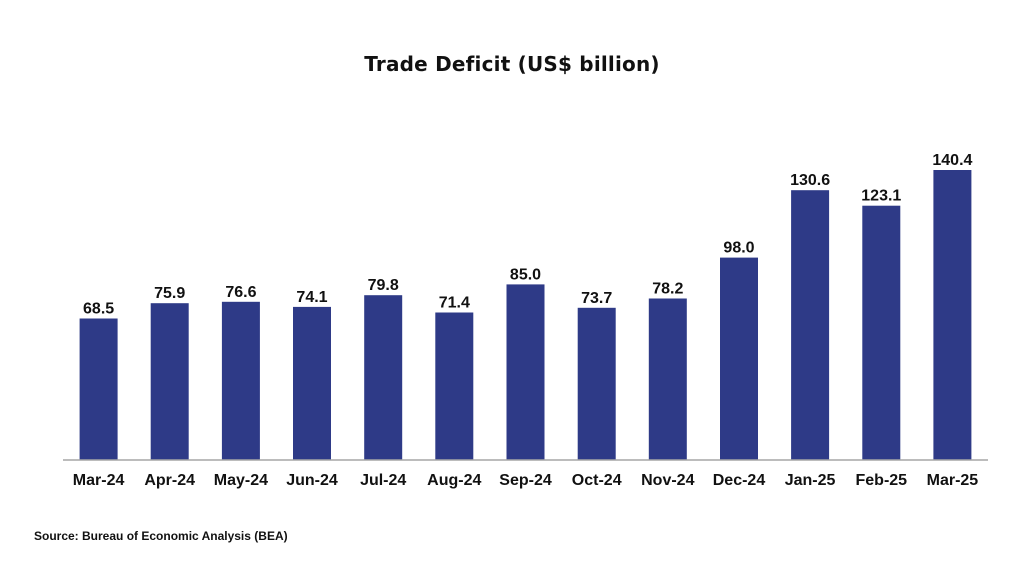 Image resolution: width=1024 pixels, height=580 pixels. What do you see at coordinates (952, 160) in the screenshot?
I see `value-label-mar-25: 140.4` at bounding box center [952, 160].